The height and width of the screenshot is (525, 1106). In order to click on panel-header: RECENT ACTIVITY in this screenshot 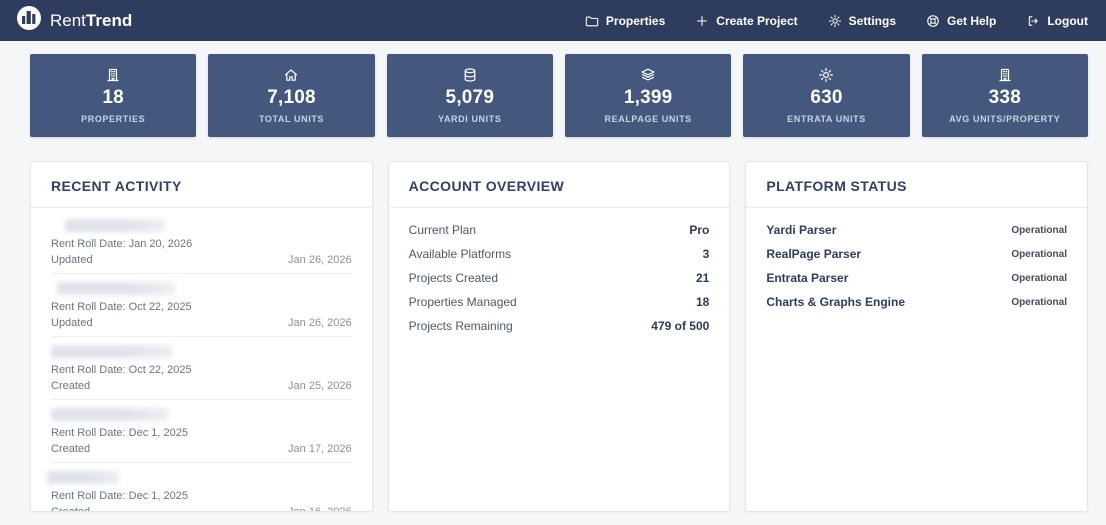, I will do `click(201, 185)`.